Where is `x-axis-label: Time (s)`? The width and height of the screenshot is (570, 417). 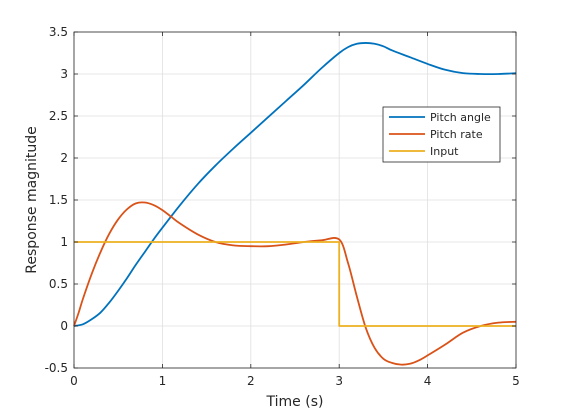 x-axis-label: Time (s) is located at coordinates (295, 402).